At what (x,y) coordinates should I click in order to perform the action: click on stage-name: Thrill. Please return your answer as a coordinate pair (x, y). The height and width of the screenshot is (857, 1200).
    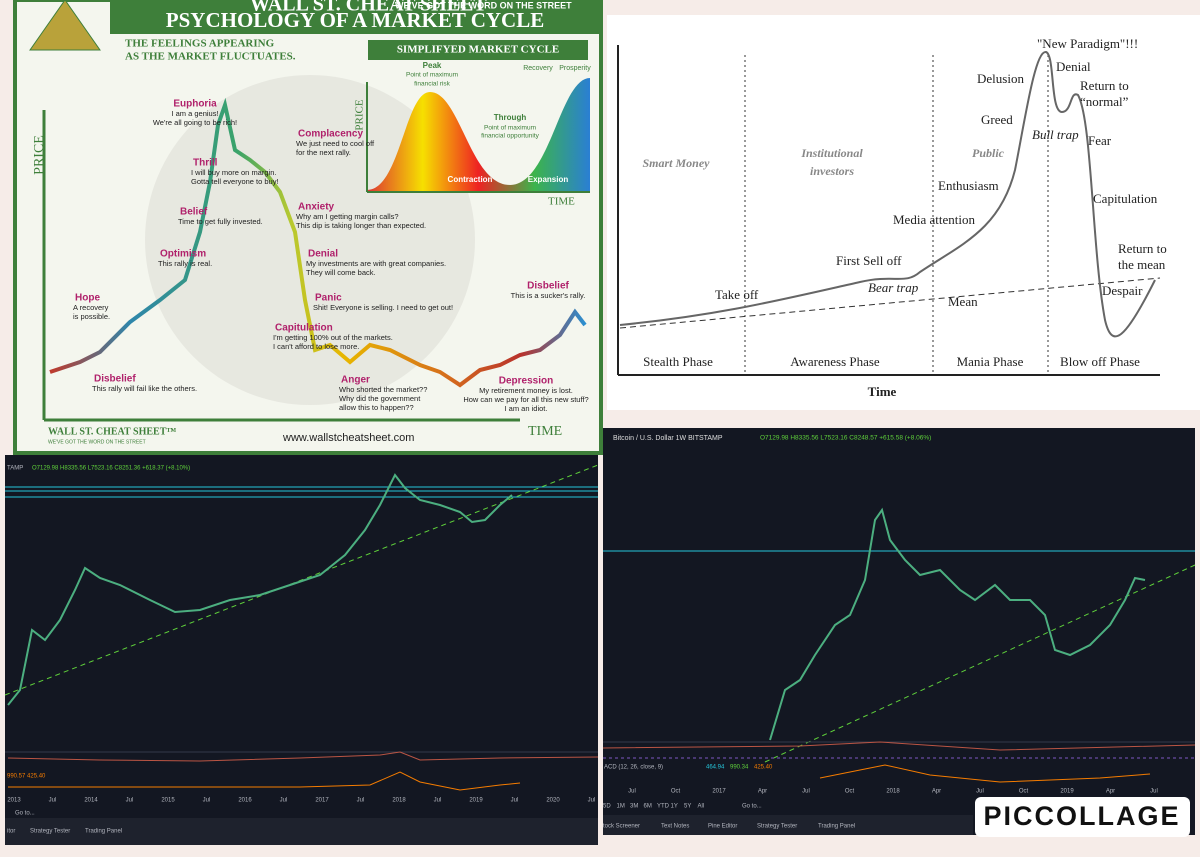
    Looking at the image, I should click on (205, 163).